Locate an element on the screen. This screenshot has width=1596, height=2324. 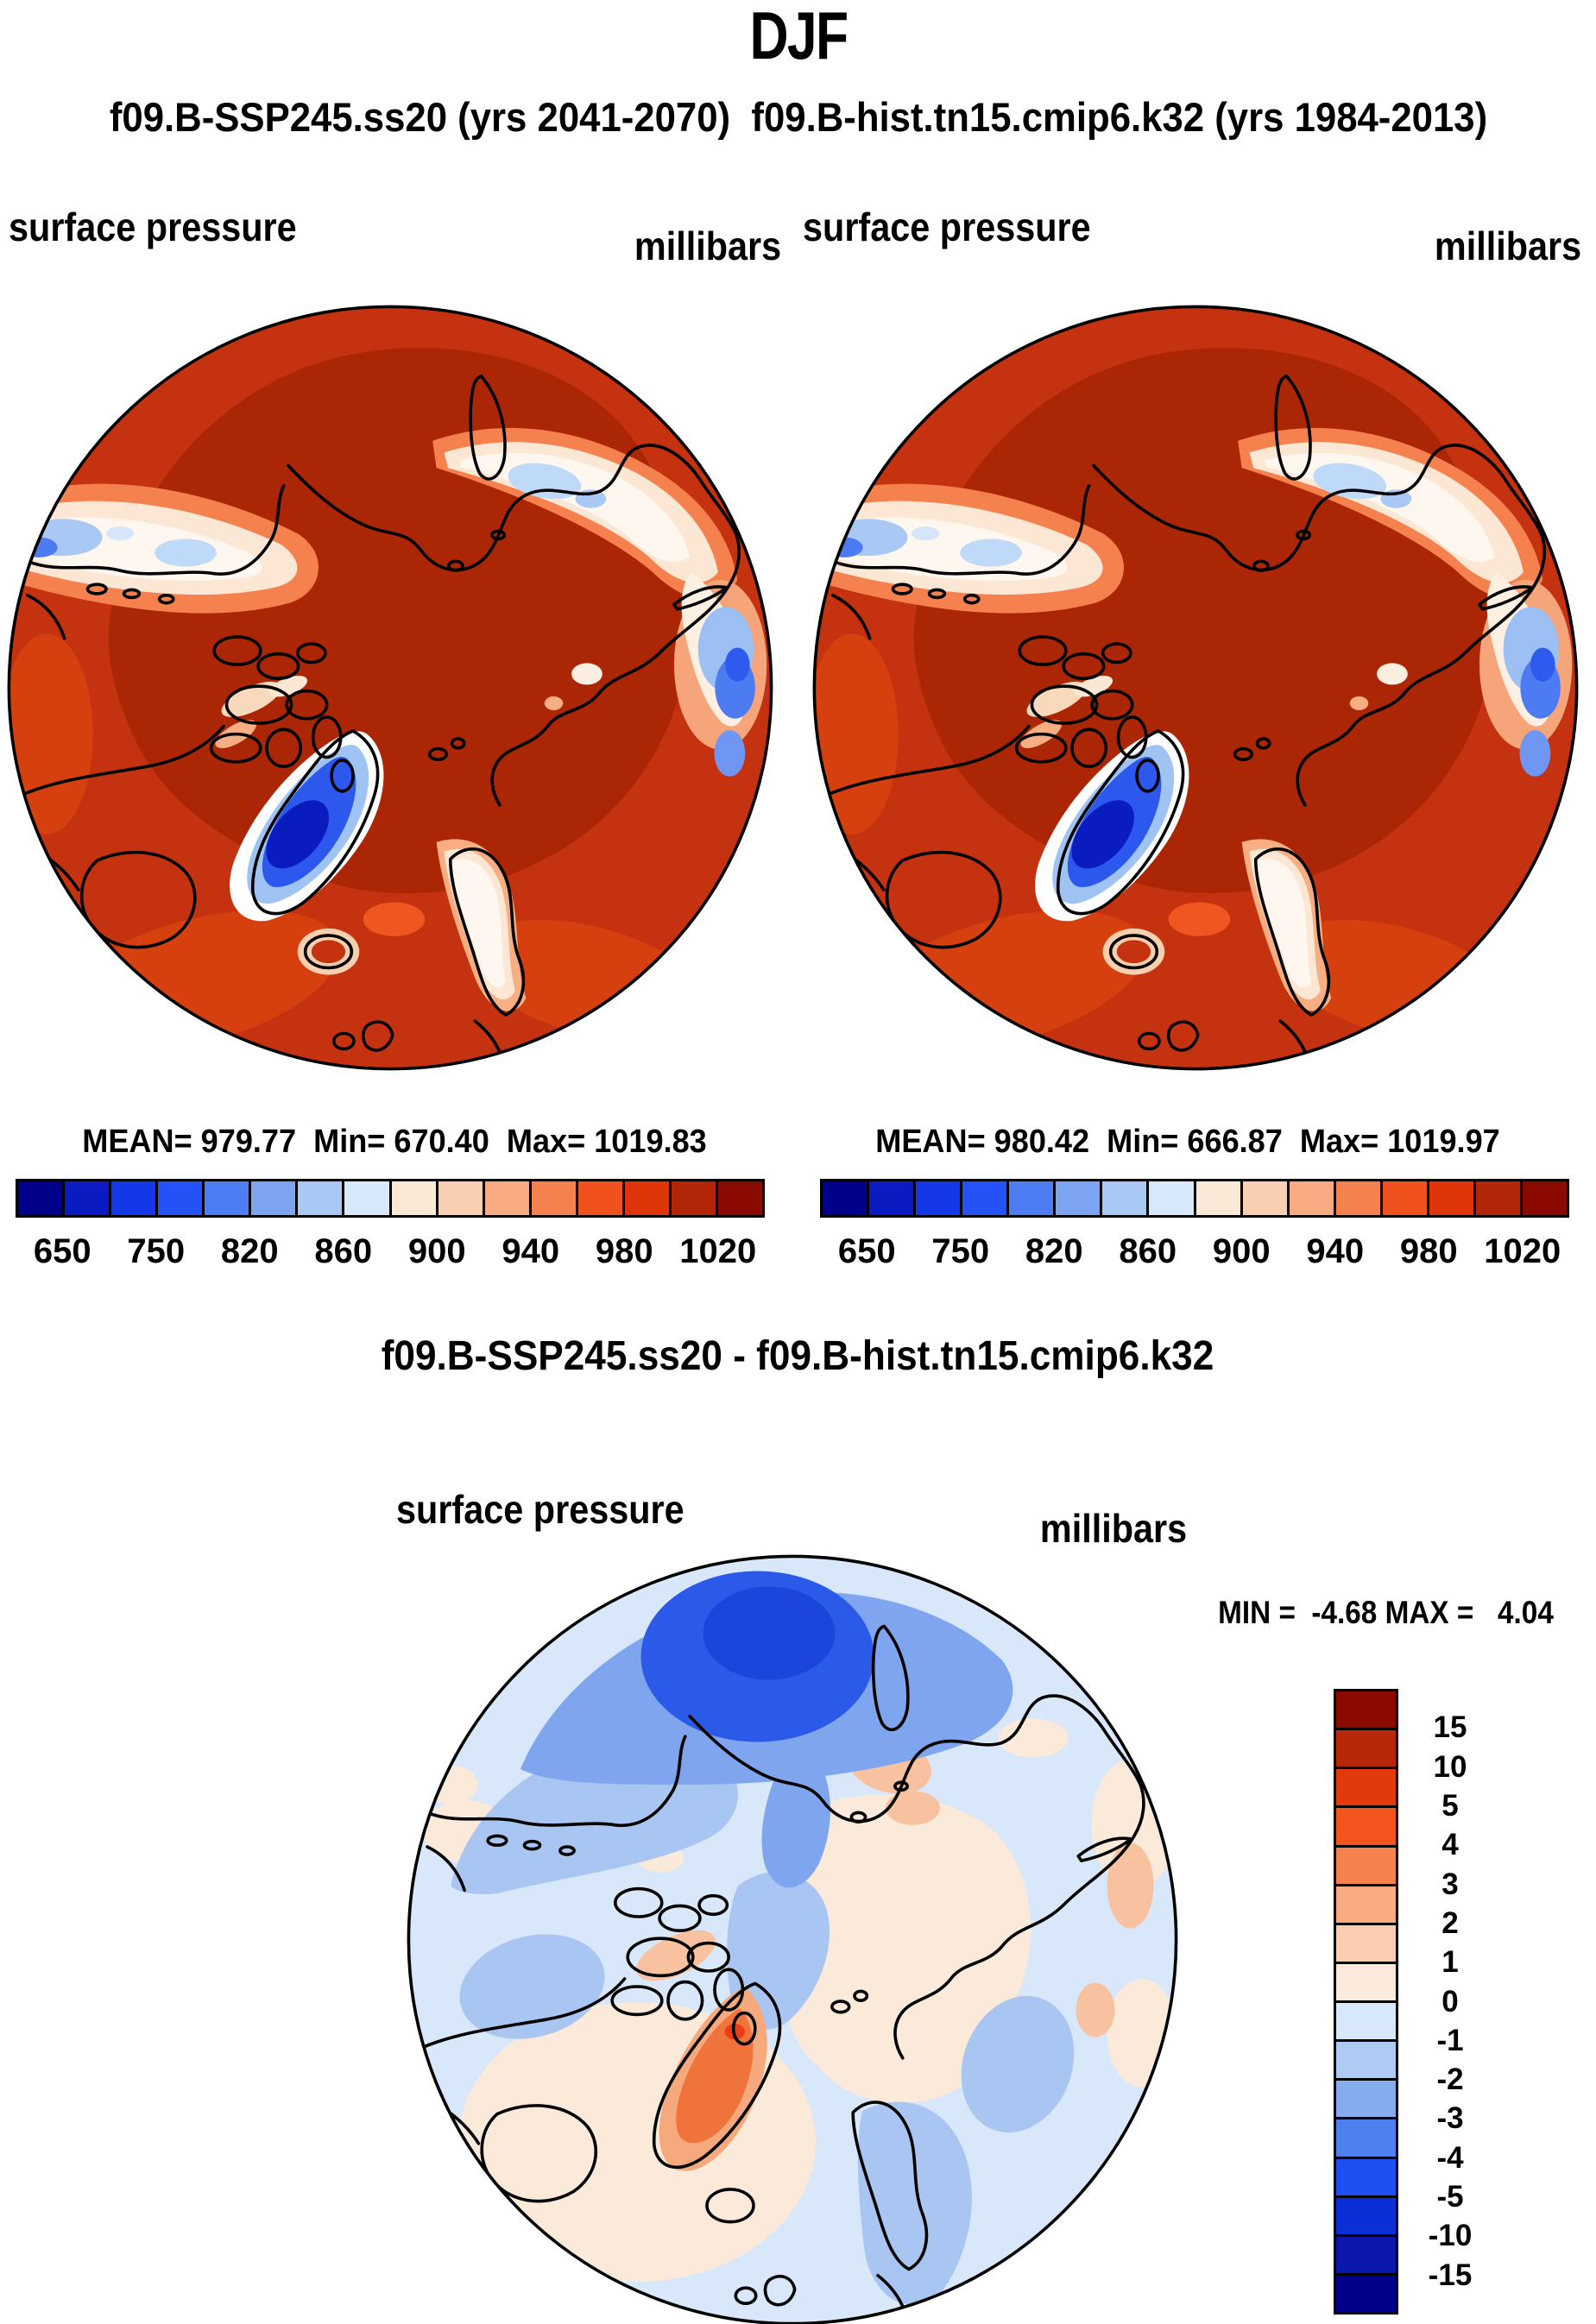
pressure-colorbar-left is located at coordinates (390, 1198).